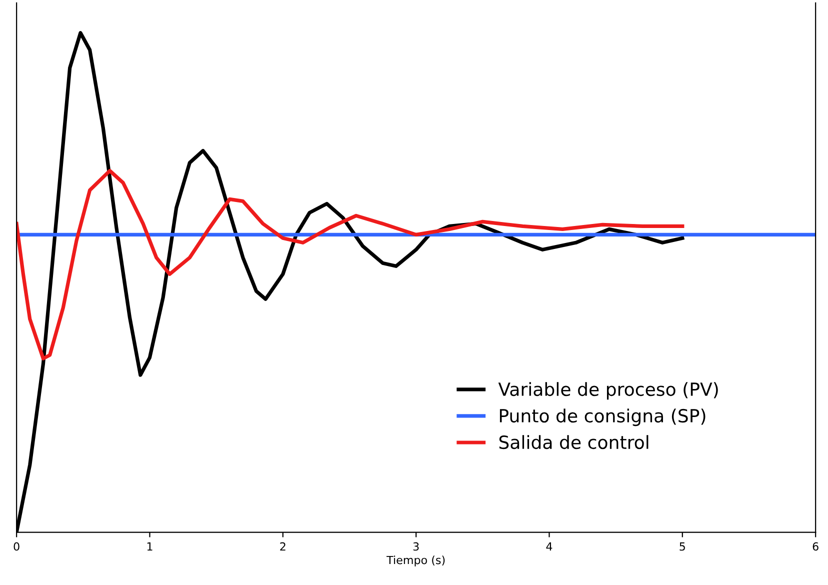 The width and height of the screenshot is (828, 585). I want to click on x-tick-label: 4, so click(549, 546).